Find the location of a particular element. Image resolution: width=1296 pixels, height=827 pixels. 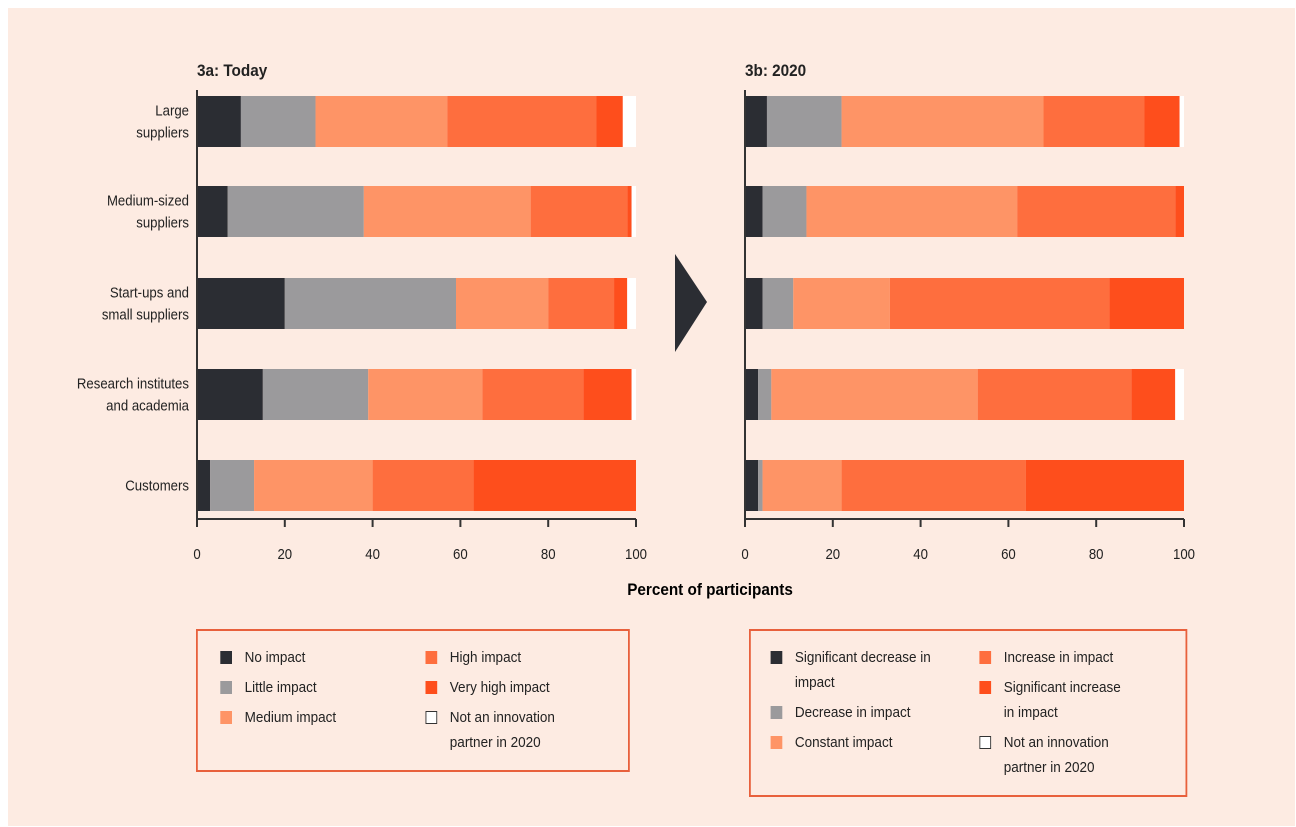

bar-segment-medium-sized-suppliers-no-impact is located at coordinates (212, 211).